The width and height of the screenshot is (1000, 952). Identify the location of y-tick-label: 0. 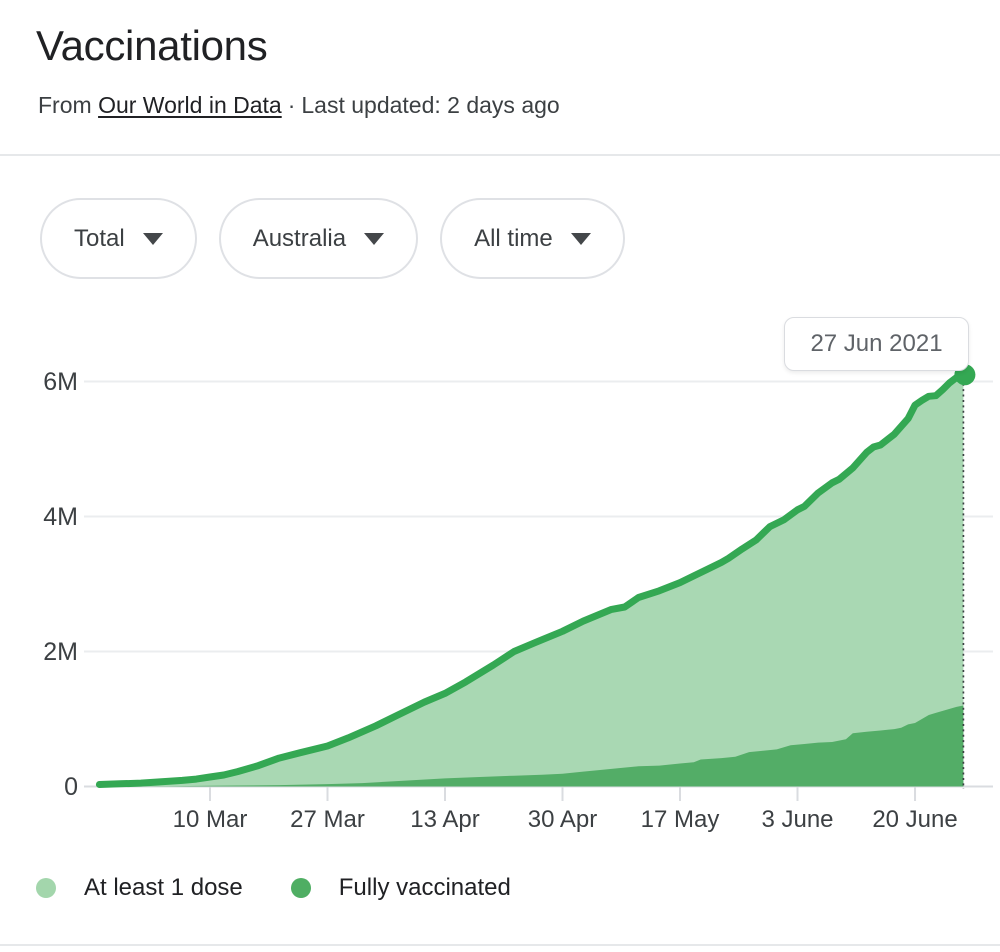
(71, 786).